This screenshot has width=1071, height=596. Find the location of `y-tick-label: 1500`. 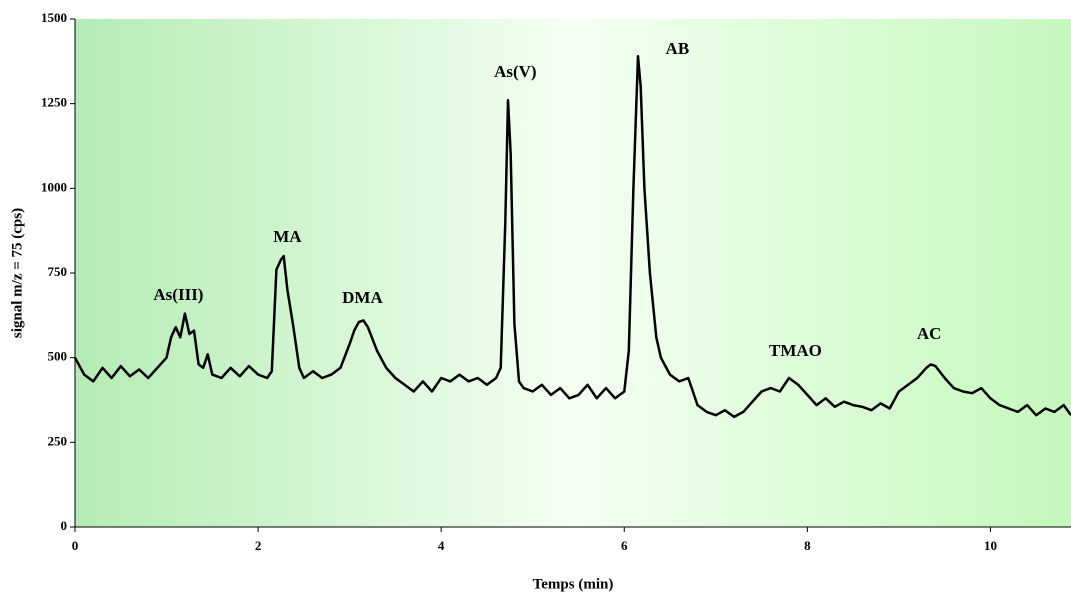

y-tick-label: 1500 is located at coordinates (54, 17).